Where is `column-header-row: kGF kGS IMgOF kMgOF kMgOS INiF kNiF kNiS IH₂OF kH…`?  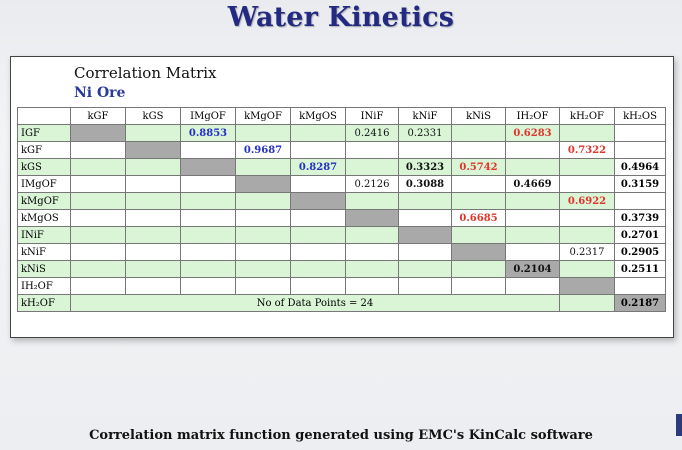
column-header-row: kGF kGS IMgOF kMgOF kMgOS INiF kNiF kNiS IH₂OF kH… is located at coordinates (341, 116).